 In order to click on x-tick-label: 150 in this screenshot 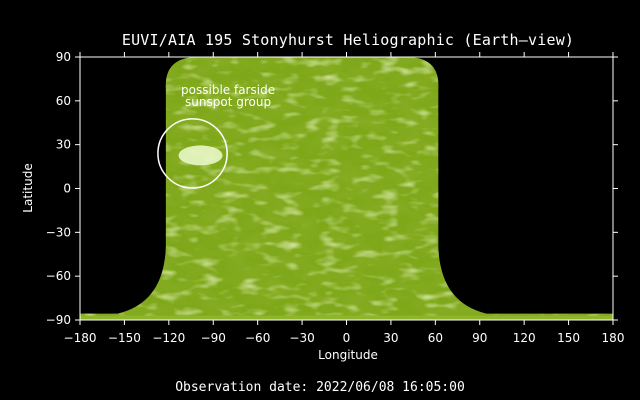, I will do `click(568, 338)`.